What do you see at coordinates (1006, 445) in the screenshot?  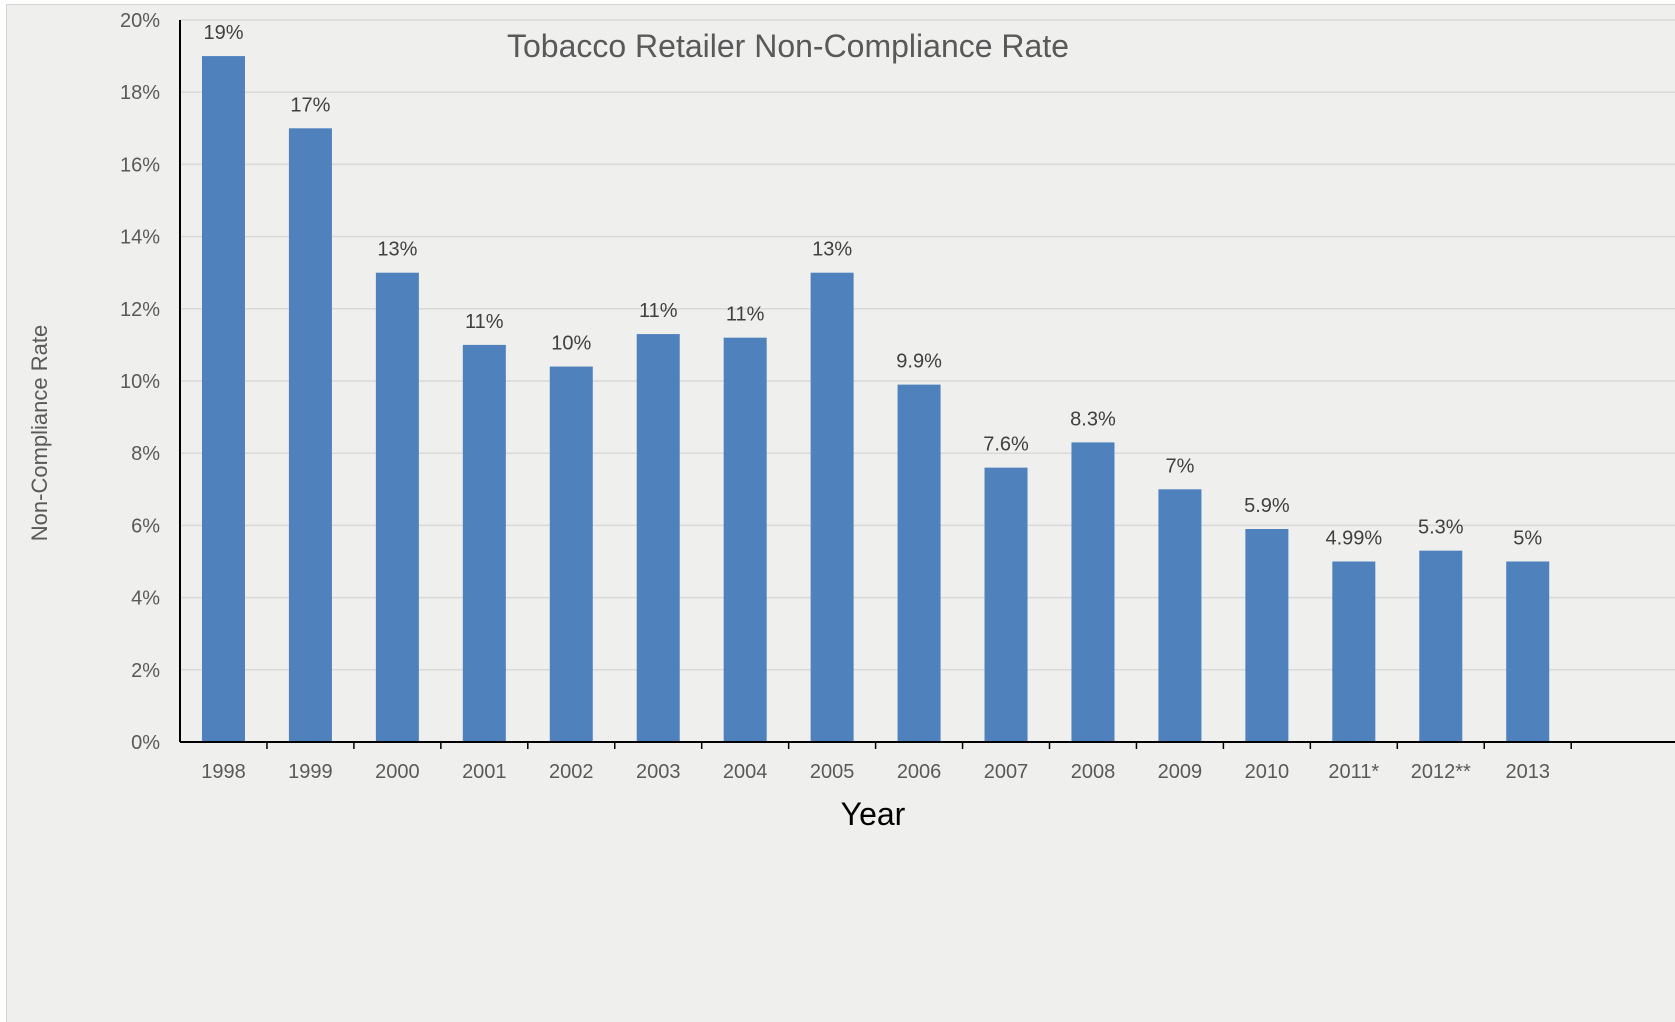 I see `data-label: 7.6%` at bounding box center [1006, 445].